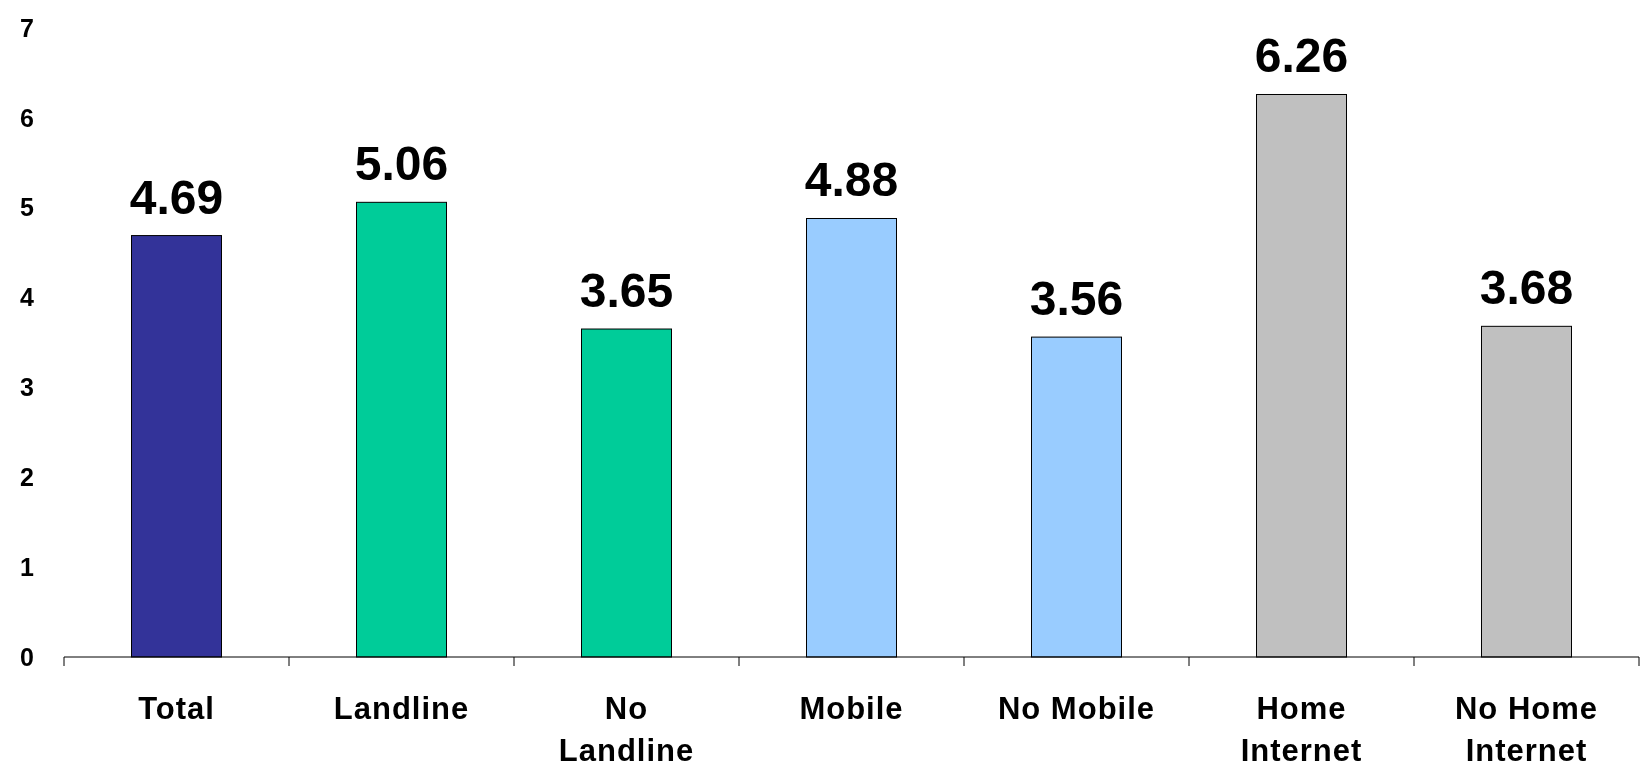 This screenshot has width=1643, height=772. I want to click on y-tick-label: 1, so click(27, 566).